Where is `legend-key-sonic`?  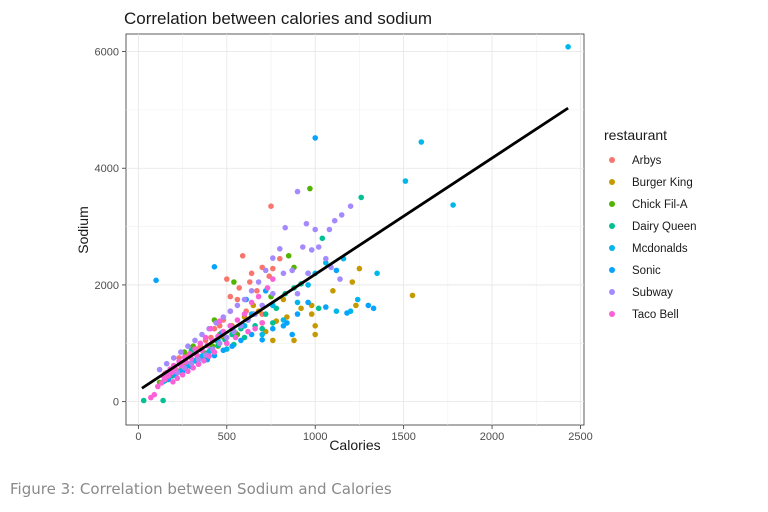 legend-key-sonic is located at coordinates (612, 270).